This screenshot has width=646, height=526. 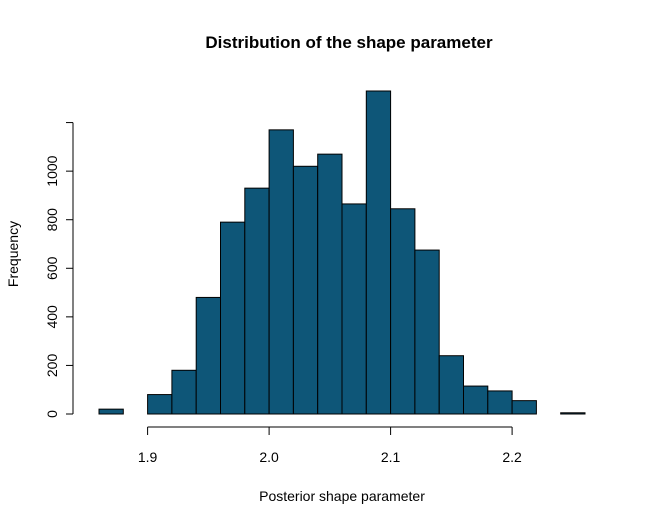 I want to click on y-tick-label-5: 1000, so click(x=52, y=170).